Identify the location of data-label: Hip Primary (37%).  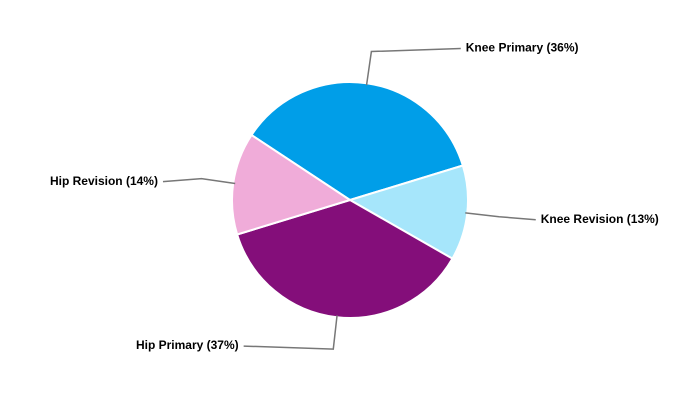
(187, 345).